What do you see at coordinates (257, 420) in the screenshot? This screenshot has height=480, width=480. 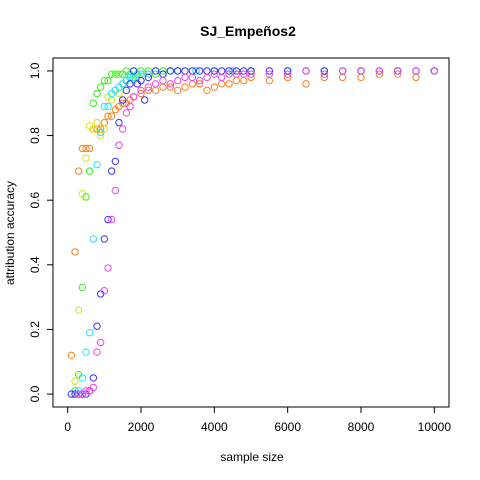 I see `x-ticks: 0 2000 4000 6000 8000 10000` at bounding box center [257, 420].